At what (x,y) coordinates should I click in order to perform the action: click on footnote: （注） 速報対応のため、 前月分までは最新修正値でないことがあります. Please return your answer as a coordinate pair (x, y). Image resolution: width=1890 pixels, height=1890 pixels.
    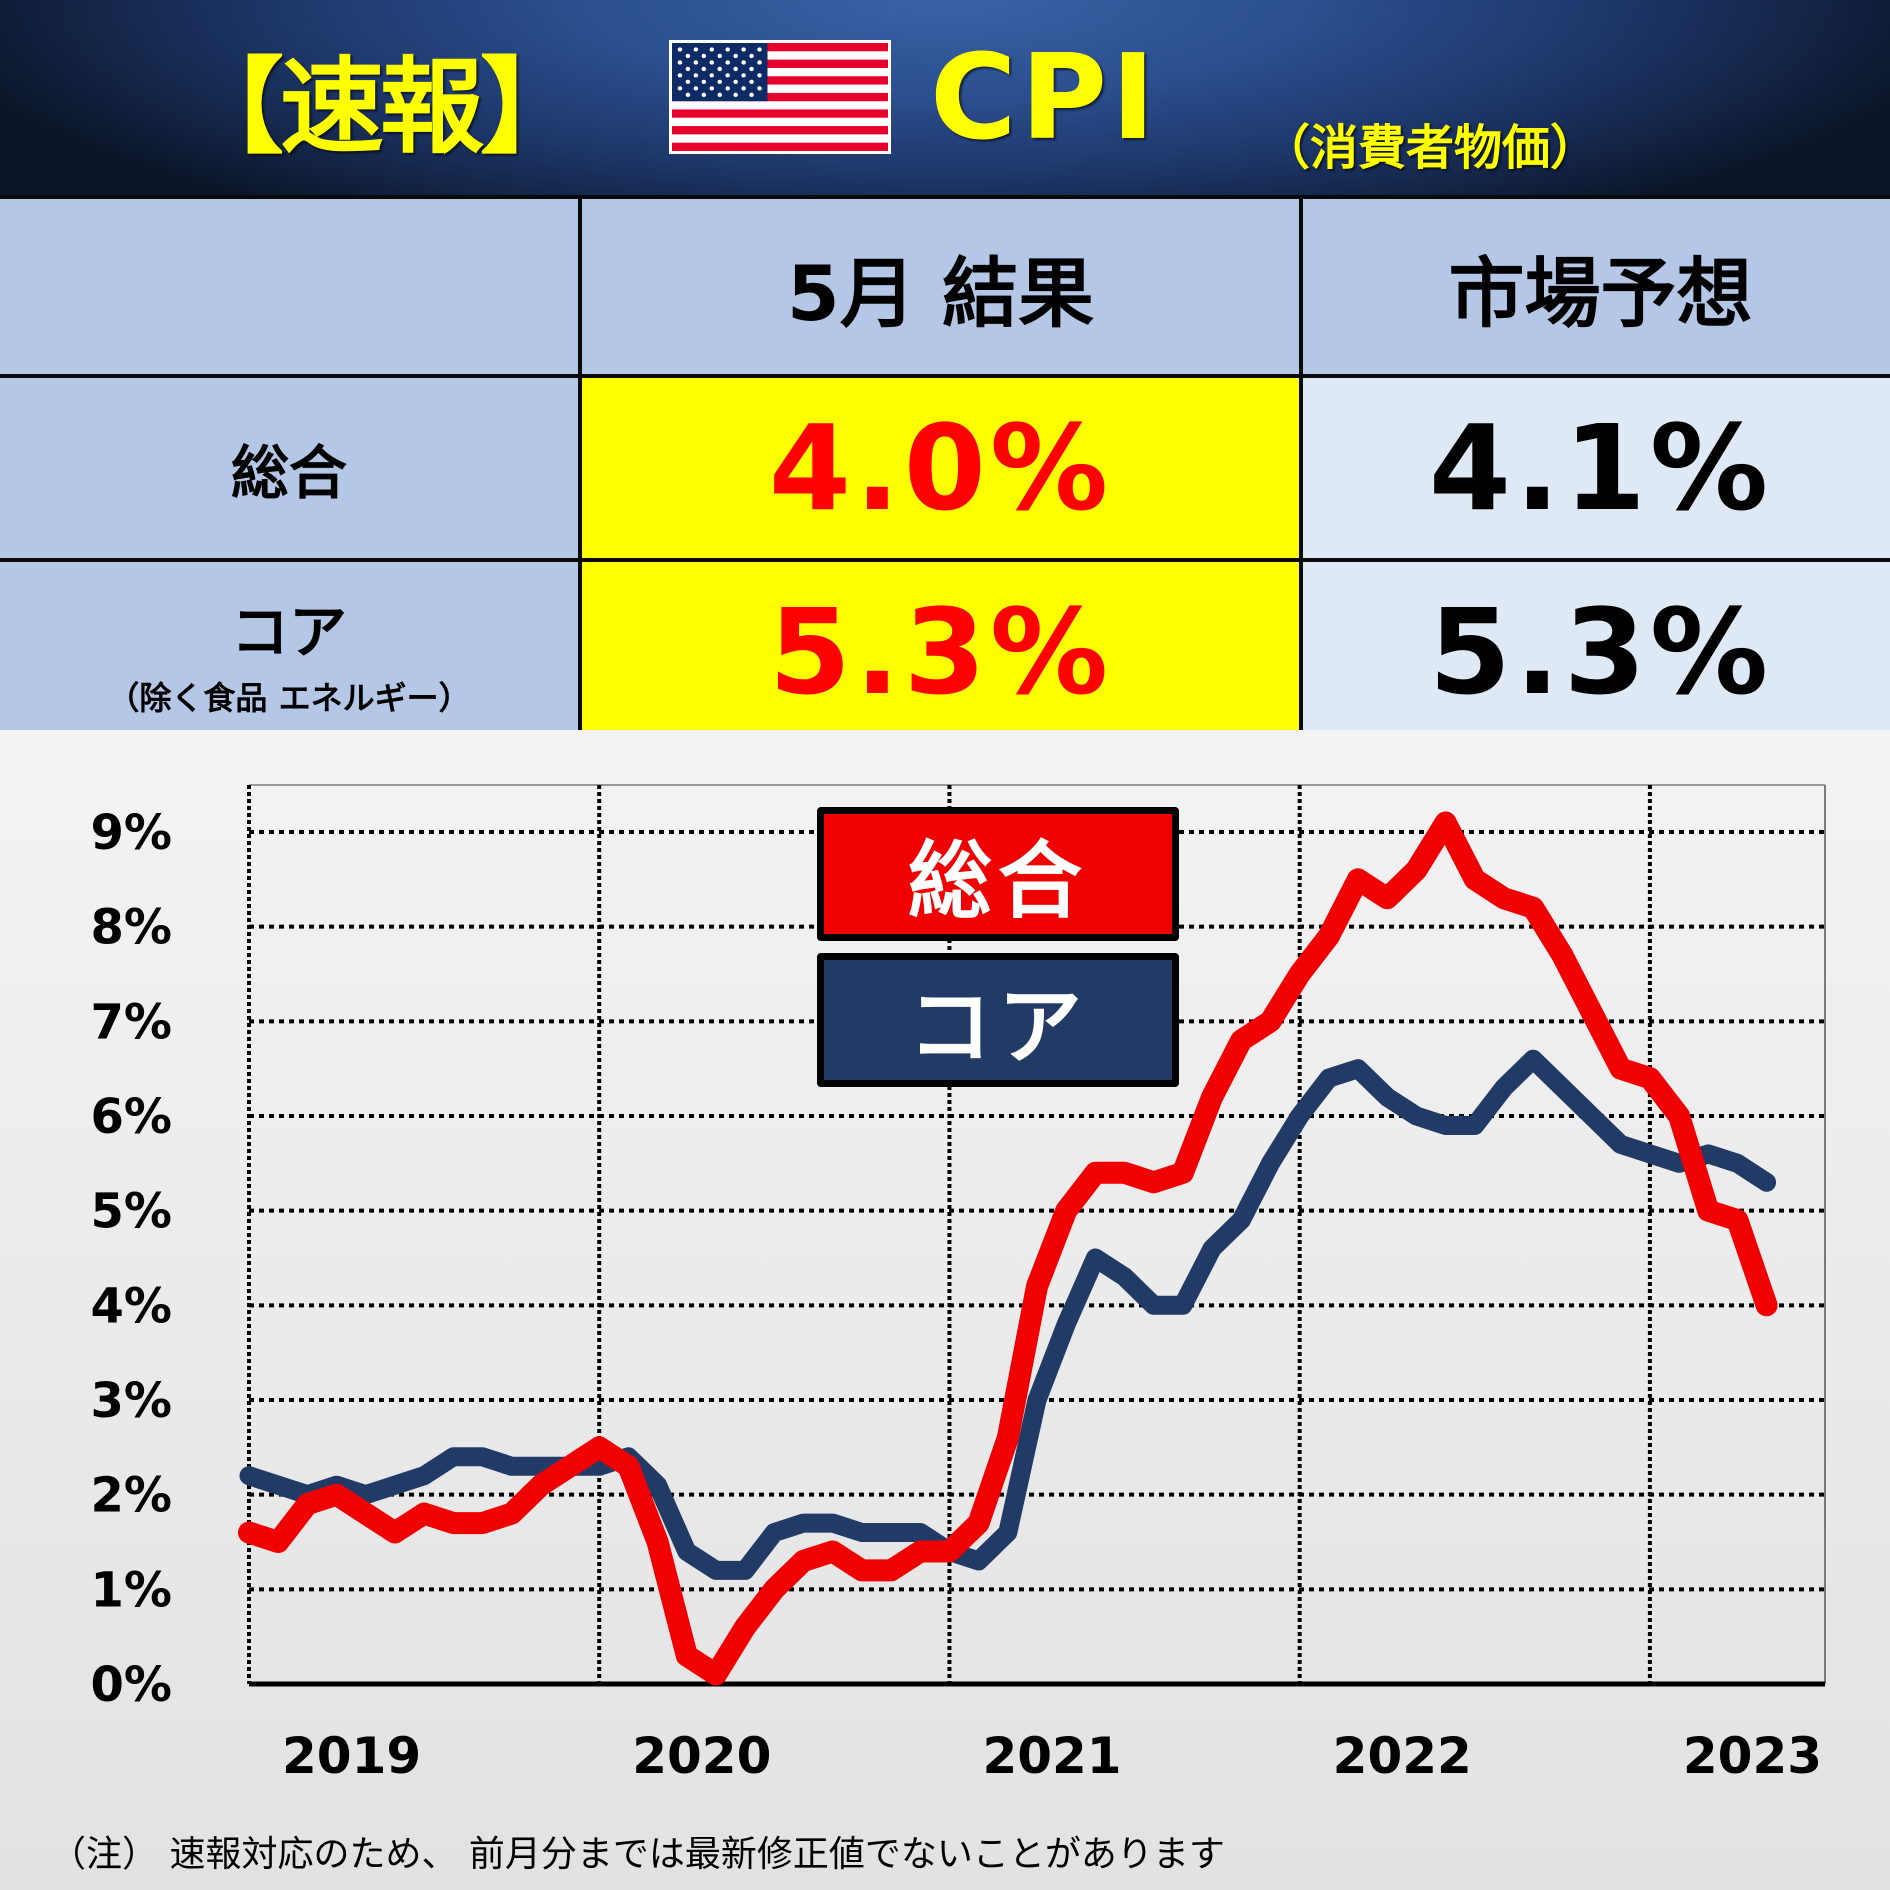
    Looking at the image, I should click on (637, 1854).